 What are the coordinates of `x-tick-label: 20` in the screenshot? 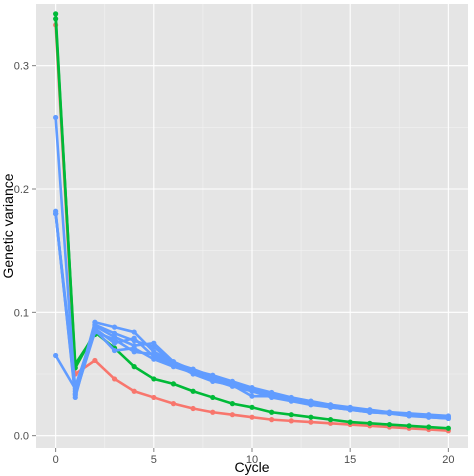 It's located at (448, 460).